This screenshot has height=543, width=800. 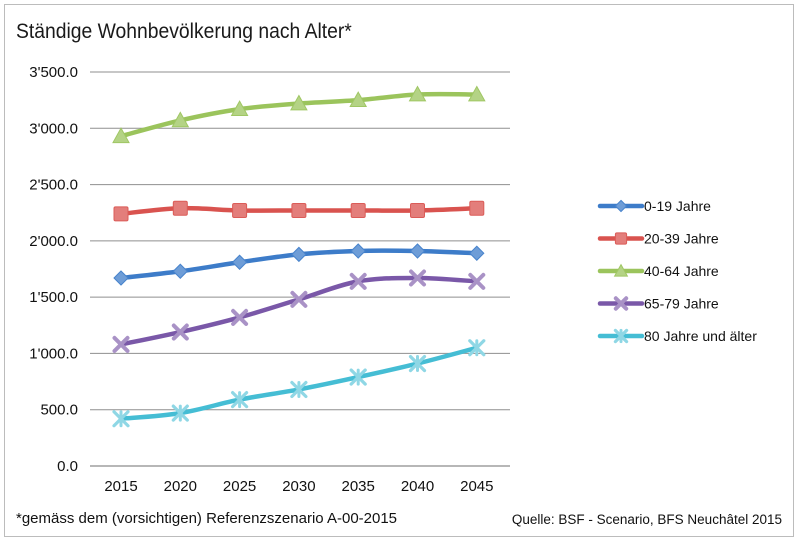 What do you see at coordinates (681, 271) in the screenshot?
I see `legend-label: 40-64 Jahre` at bounding box center [681, 271].